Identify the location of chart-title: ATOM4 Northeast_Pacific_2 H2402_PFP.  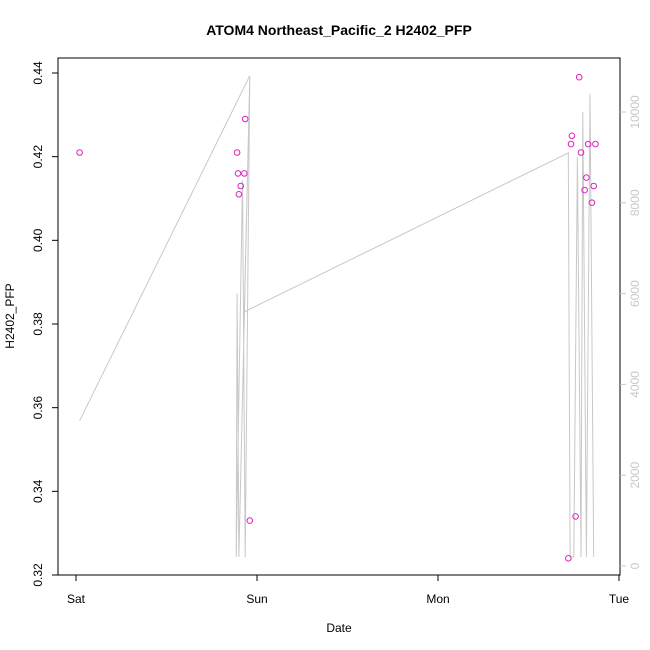
(339, 30).